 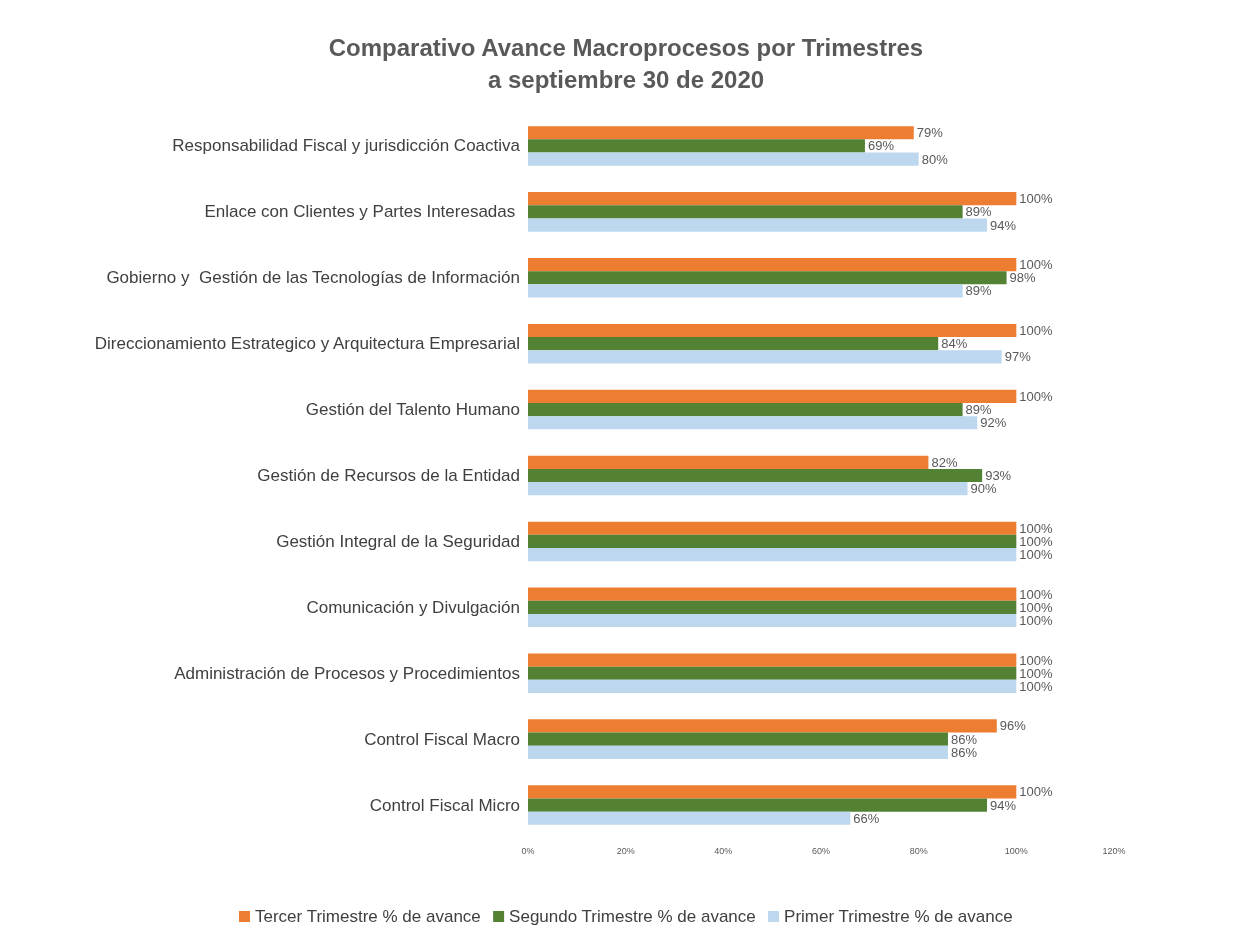 I want to click on x-tick-label: 100%, so click(x=1016, y=850).